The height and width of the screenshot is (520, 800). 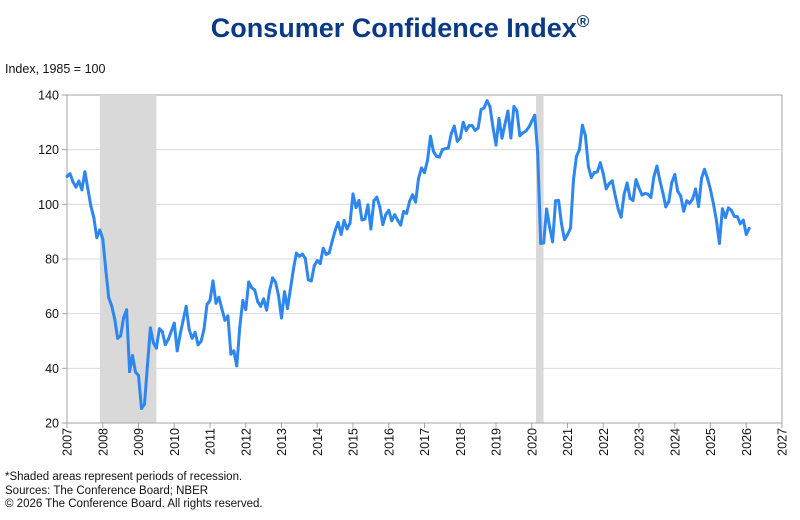 What do you see at coordinates (318, 442) in the screenshot?
I see `x-tick-label: 2014` at bounding box center [318, 442].